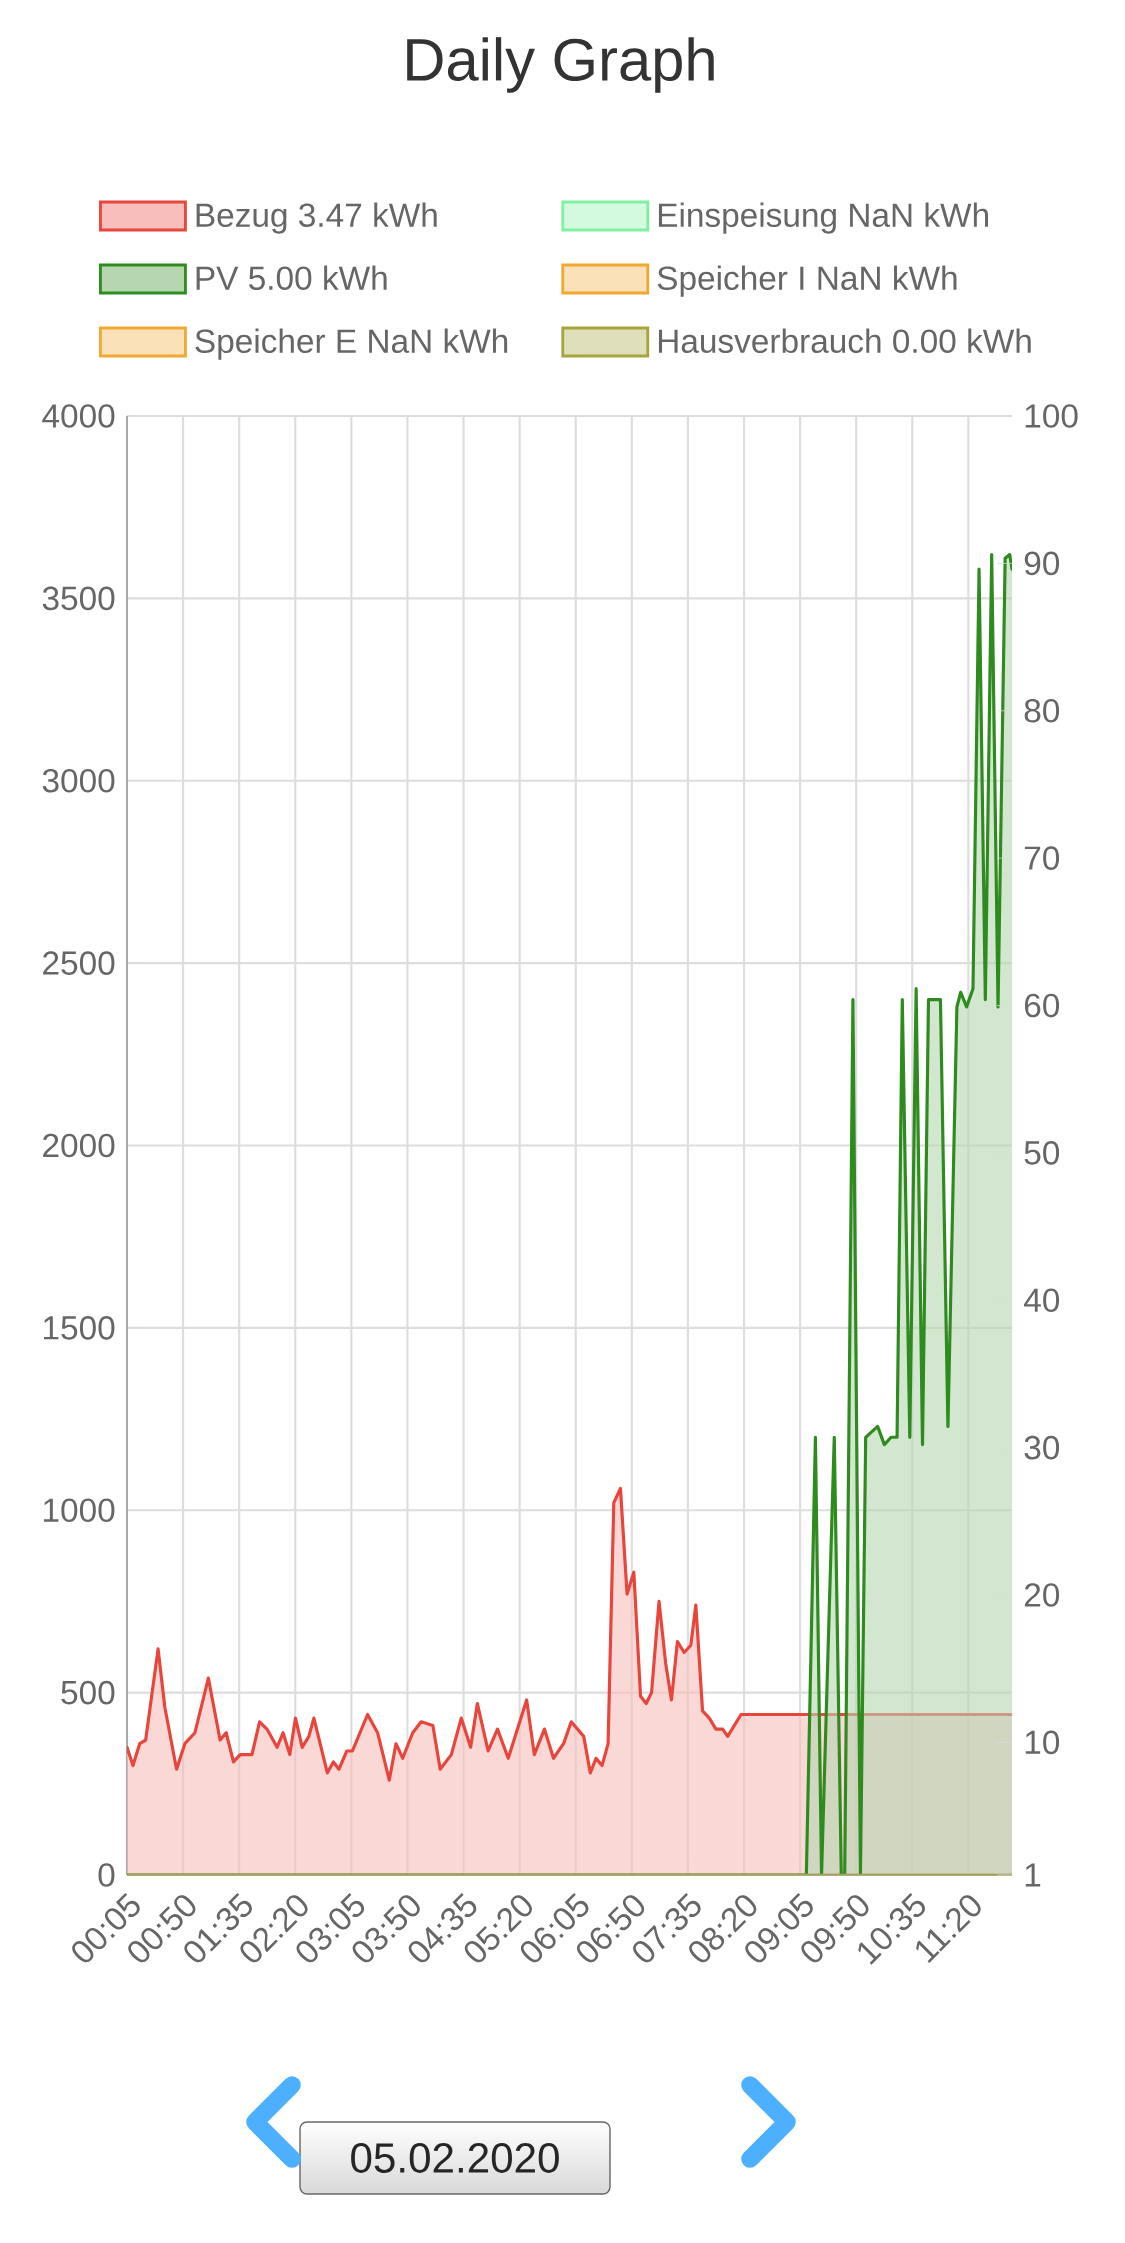  What do you see at coordinates (79, 1510) in the screenshot?
I see `y-tick-label: 1000` at bounding box center [79, 1510].